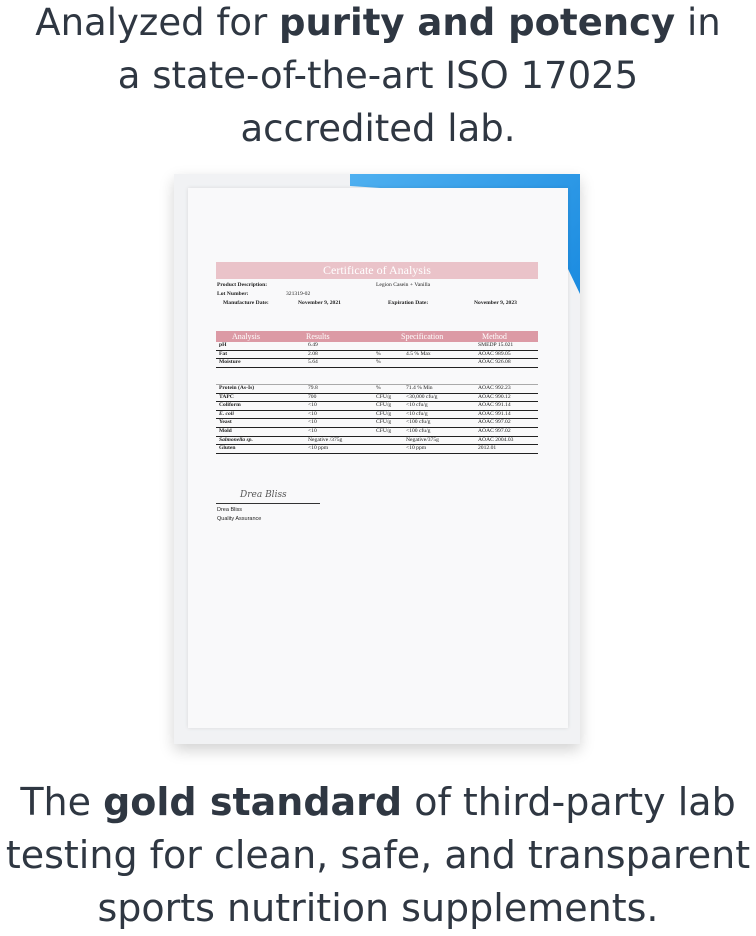  Describe the element at coordinates (230, 510) in the screenshot. I see `signer-name: Drea Bliss` at that location.